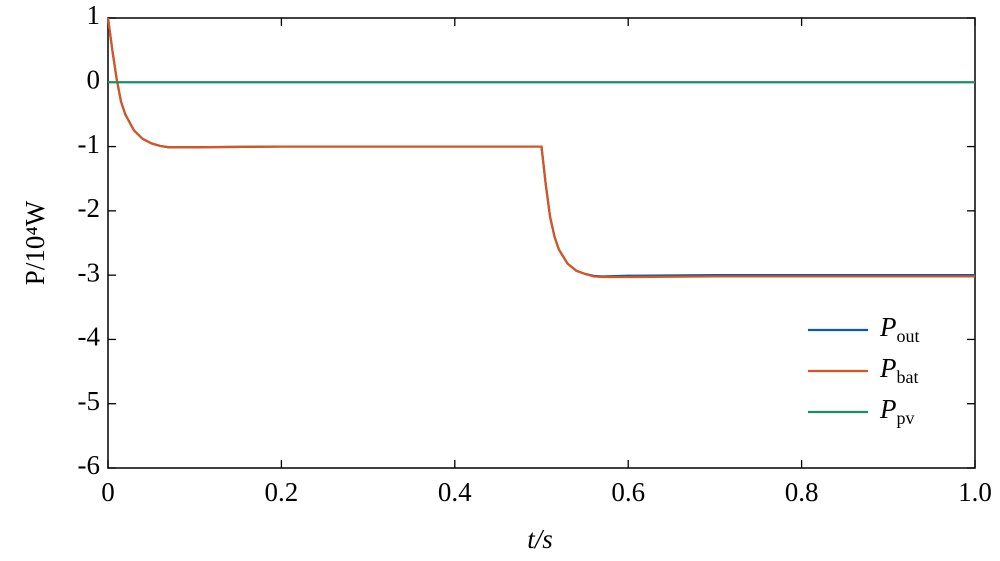  What do you see at coordinates (94, 79) in the screenshot?
I see `y-tick-label: 0` at bounding box center [94, 79].